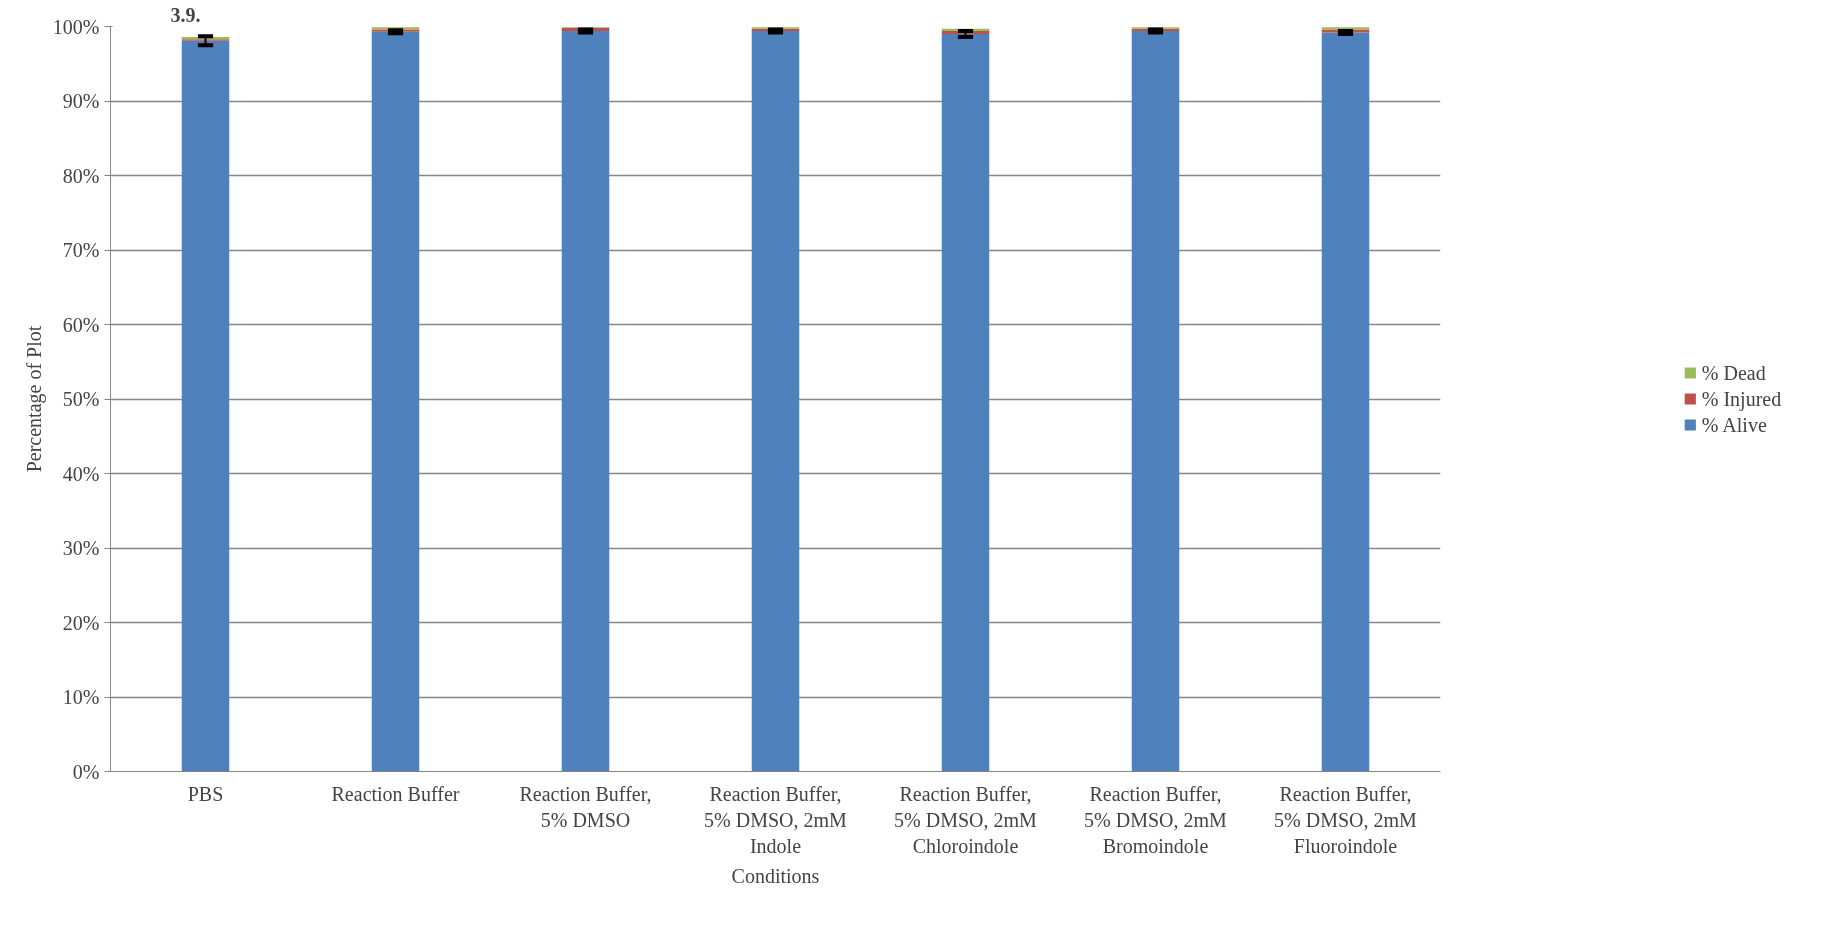 The image size is (1836, 945). Describe the element at coordinates (81, 622) in the screenshot. I see `y-tick-label: 20%` at that location.